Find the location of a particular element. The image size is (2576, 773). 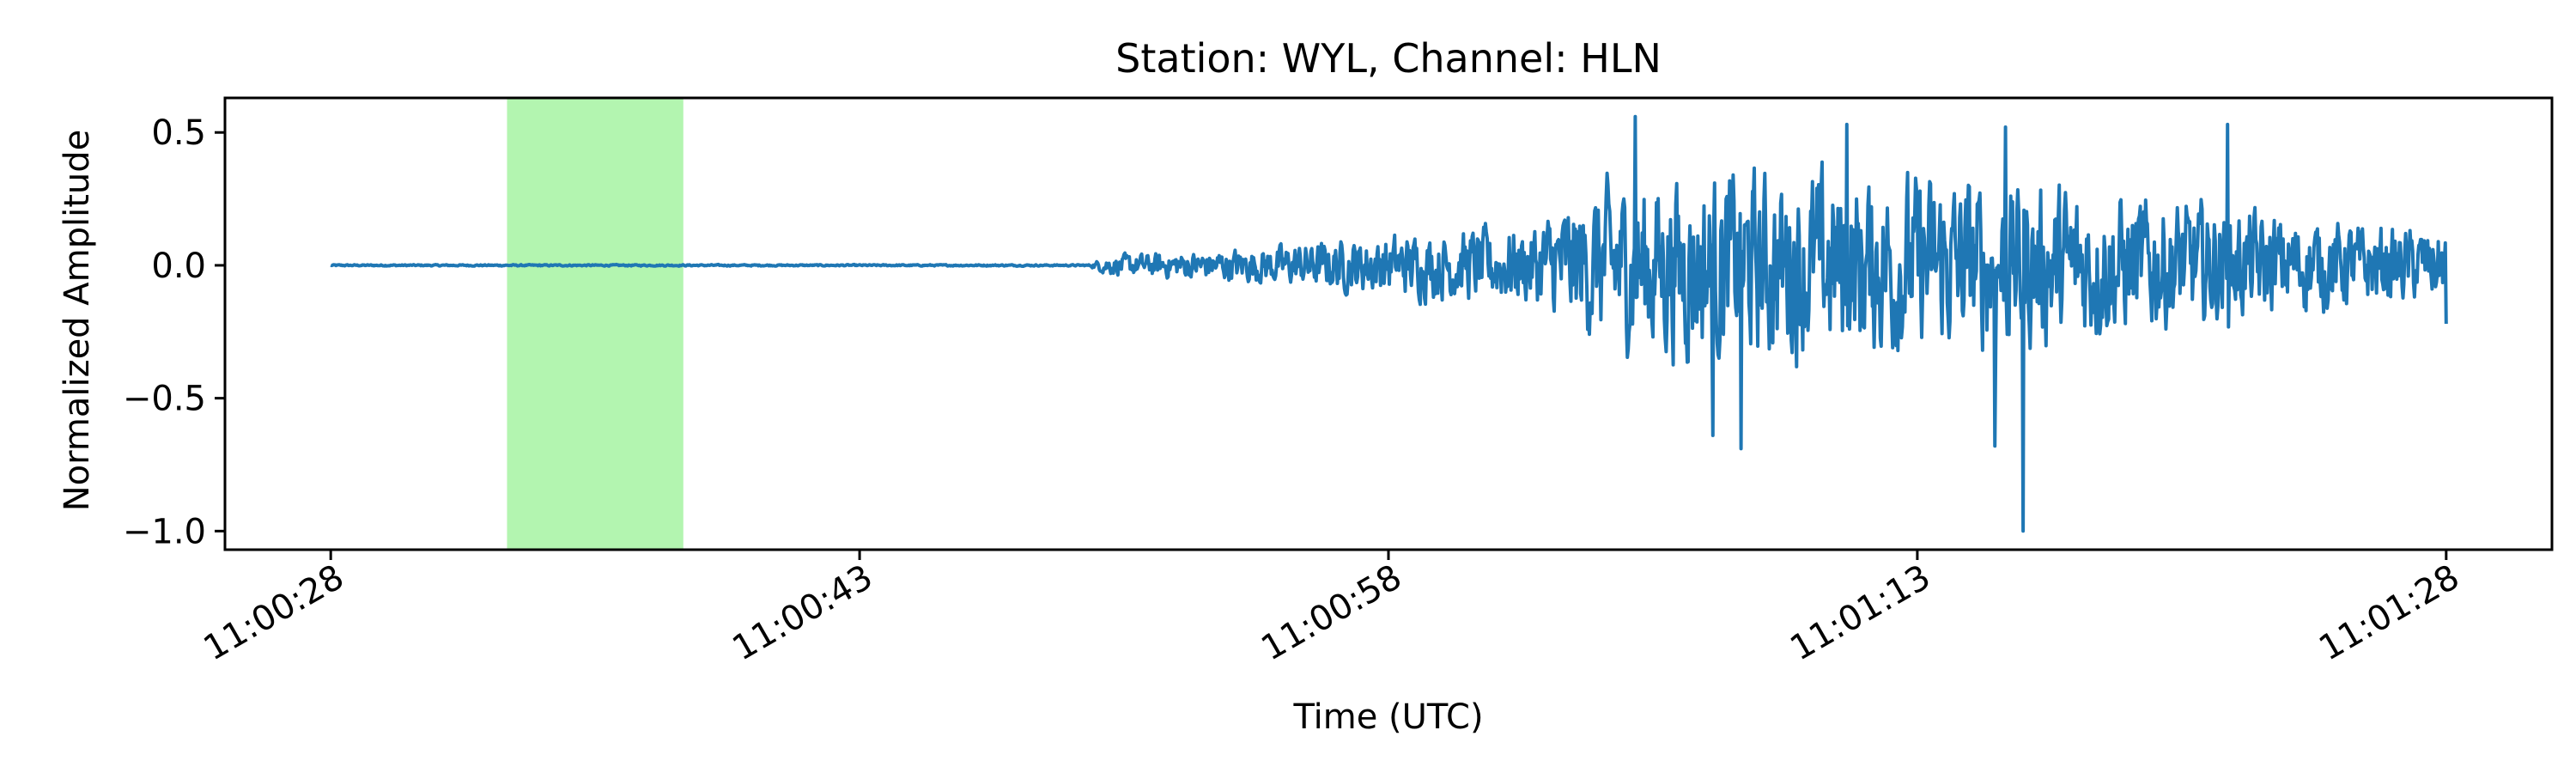

highlight-window is located at coordinates (595, 324).